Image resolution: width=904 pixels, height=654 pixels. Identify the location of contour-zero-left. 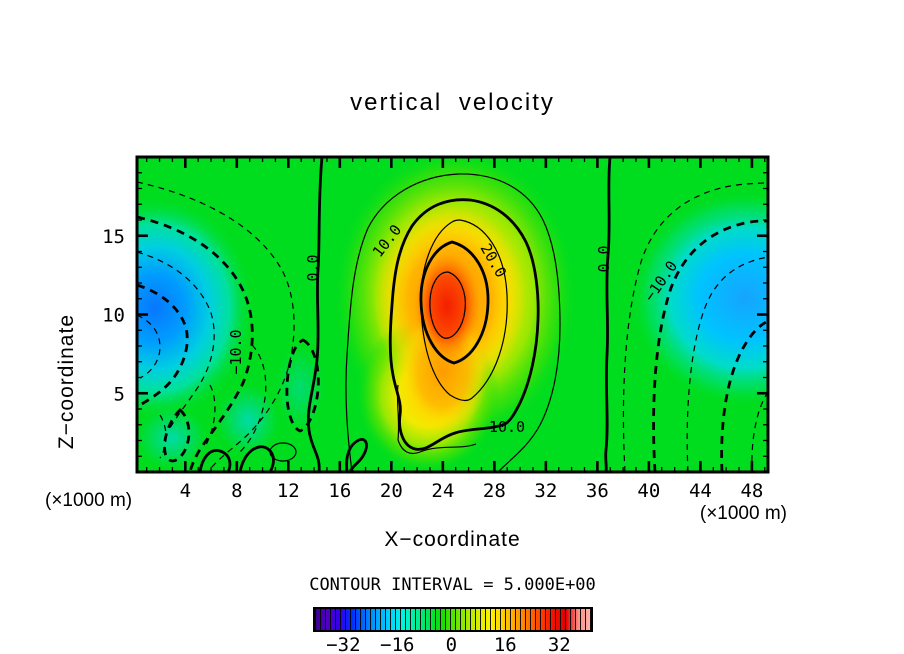
(315, 314).